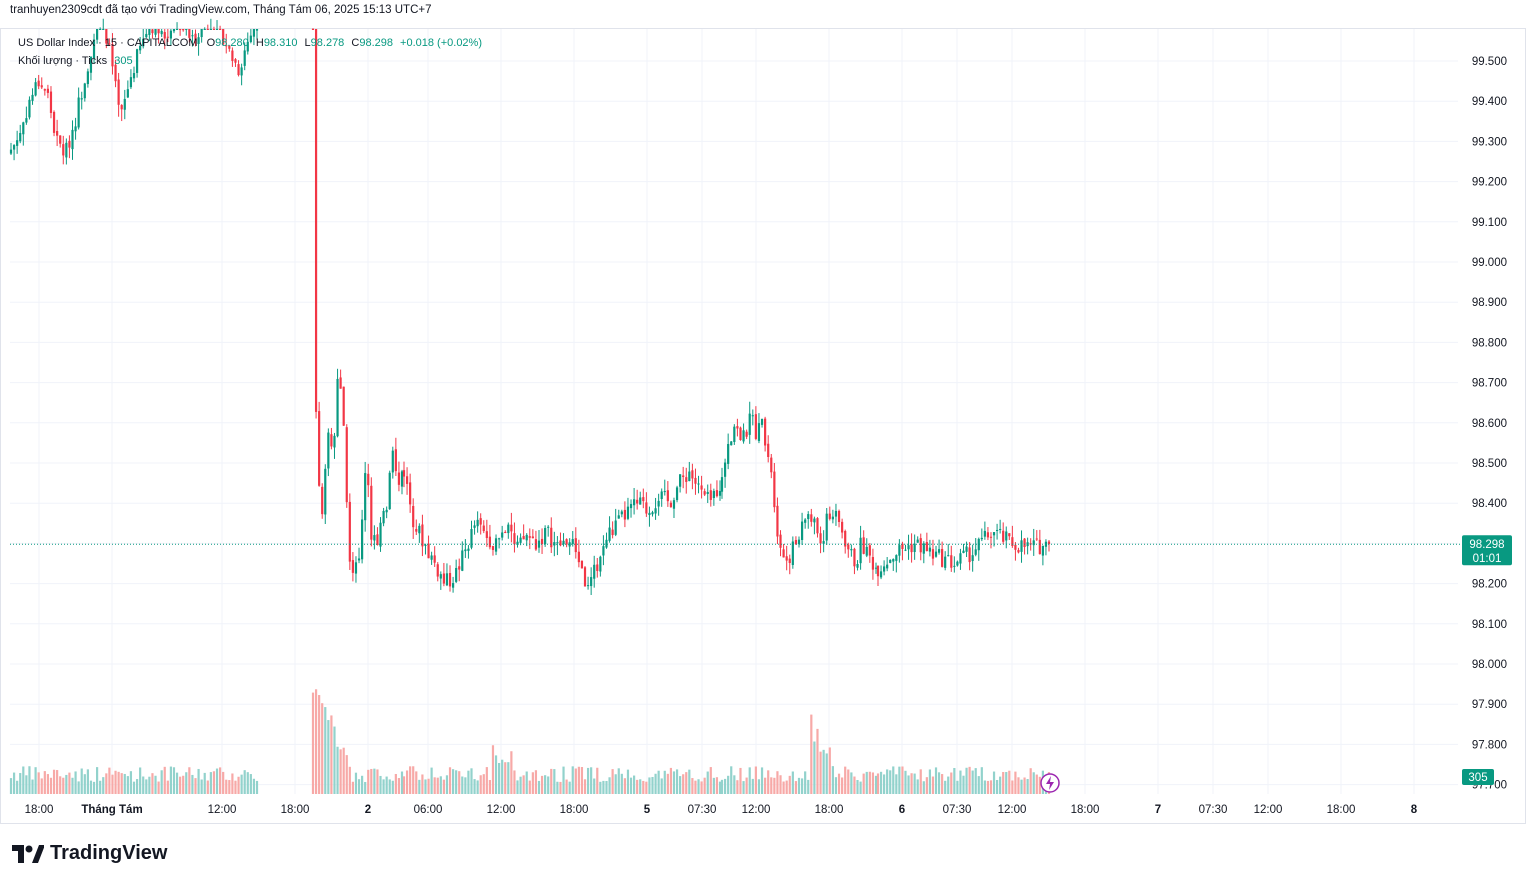  What do you see at coordinates (530, 741) in the screenshot?
I see `volume-bars` at bounding box center [530, 741].